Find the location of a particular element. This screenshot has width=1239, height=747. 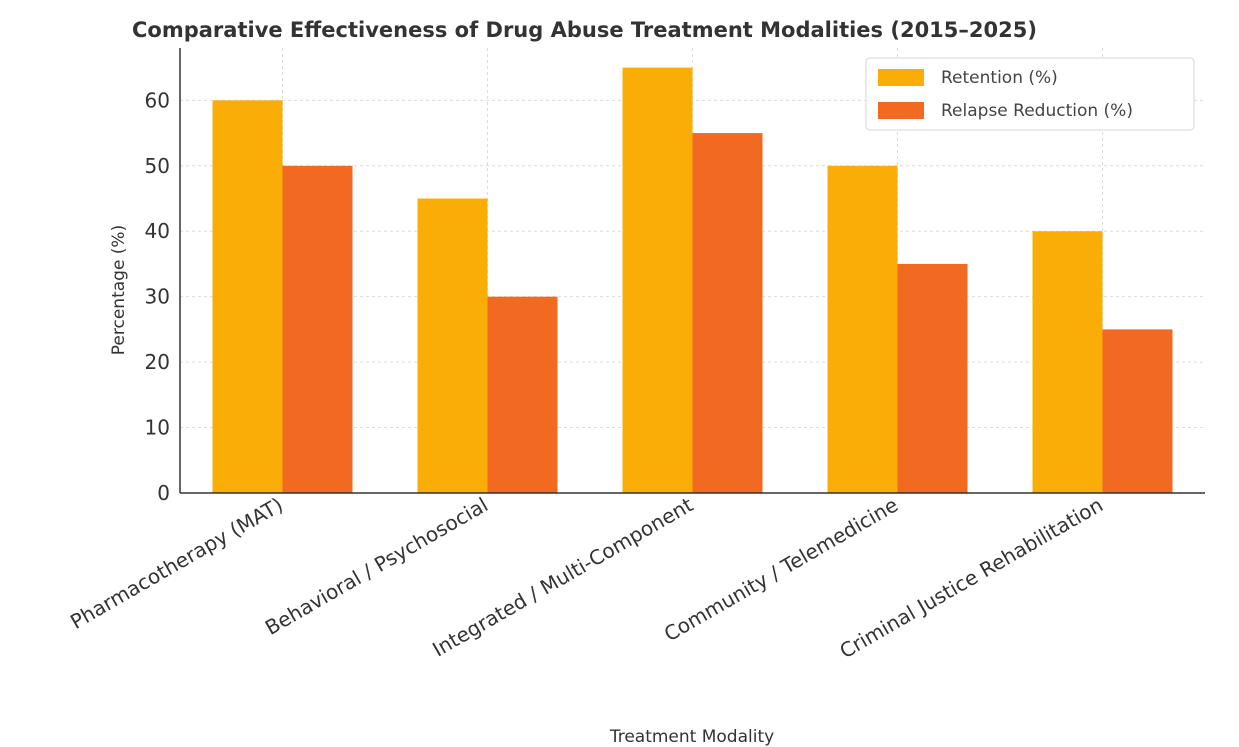

legend-box is located at coordinates (1030, 94).